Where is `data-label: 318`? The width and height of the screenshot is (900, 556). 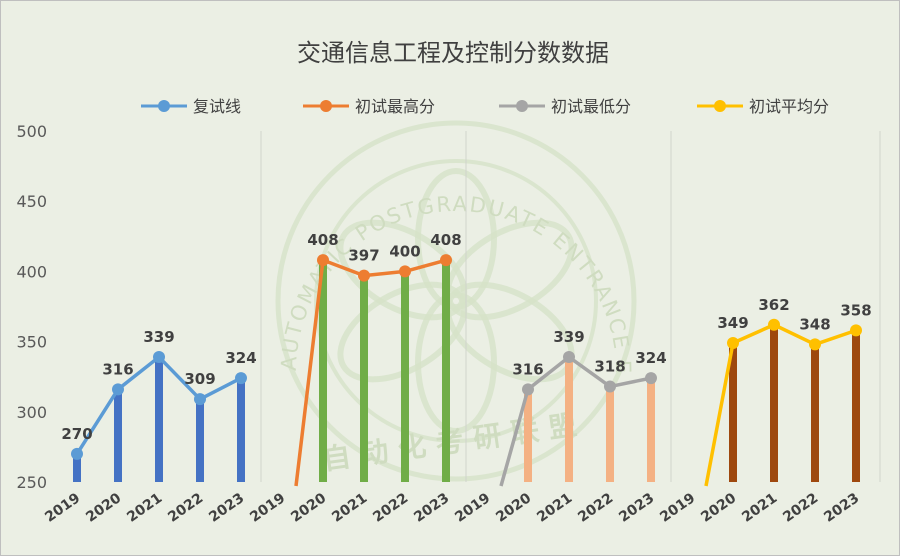
data-label: 318 is located at coordinates (609, 367).